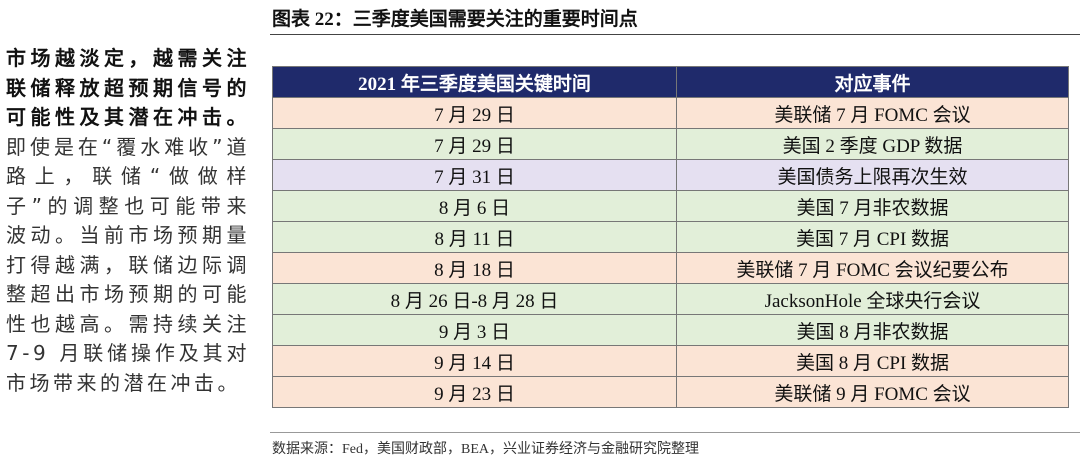  What do you see at coordinates (872, 237) in the screenshot?
I see `event-cell: 美国 7 月 CPI 数据` at bounding box center [872, 237].